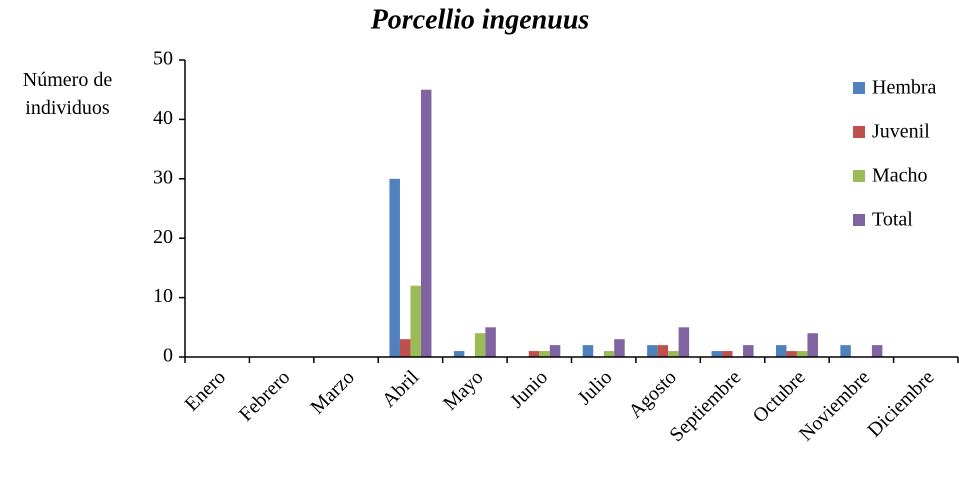  What do you see at coordinates (901, 132) in the screenshot?
I see `legend-label: Juvenil` at bounding box center [901, 132].